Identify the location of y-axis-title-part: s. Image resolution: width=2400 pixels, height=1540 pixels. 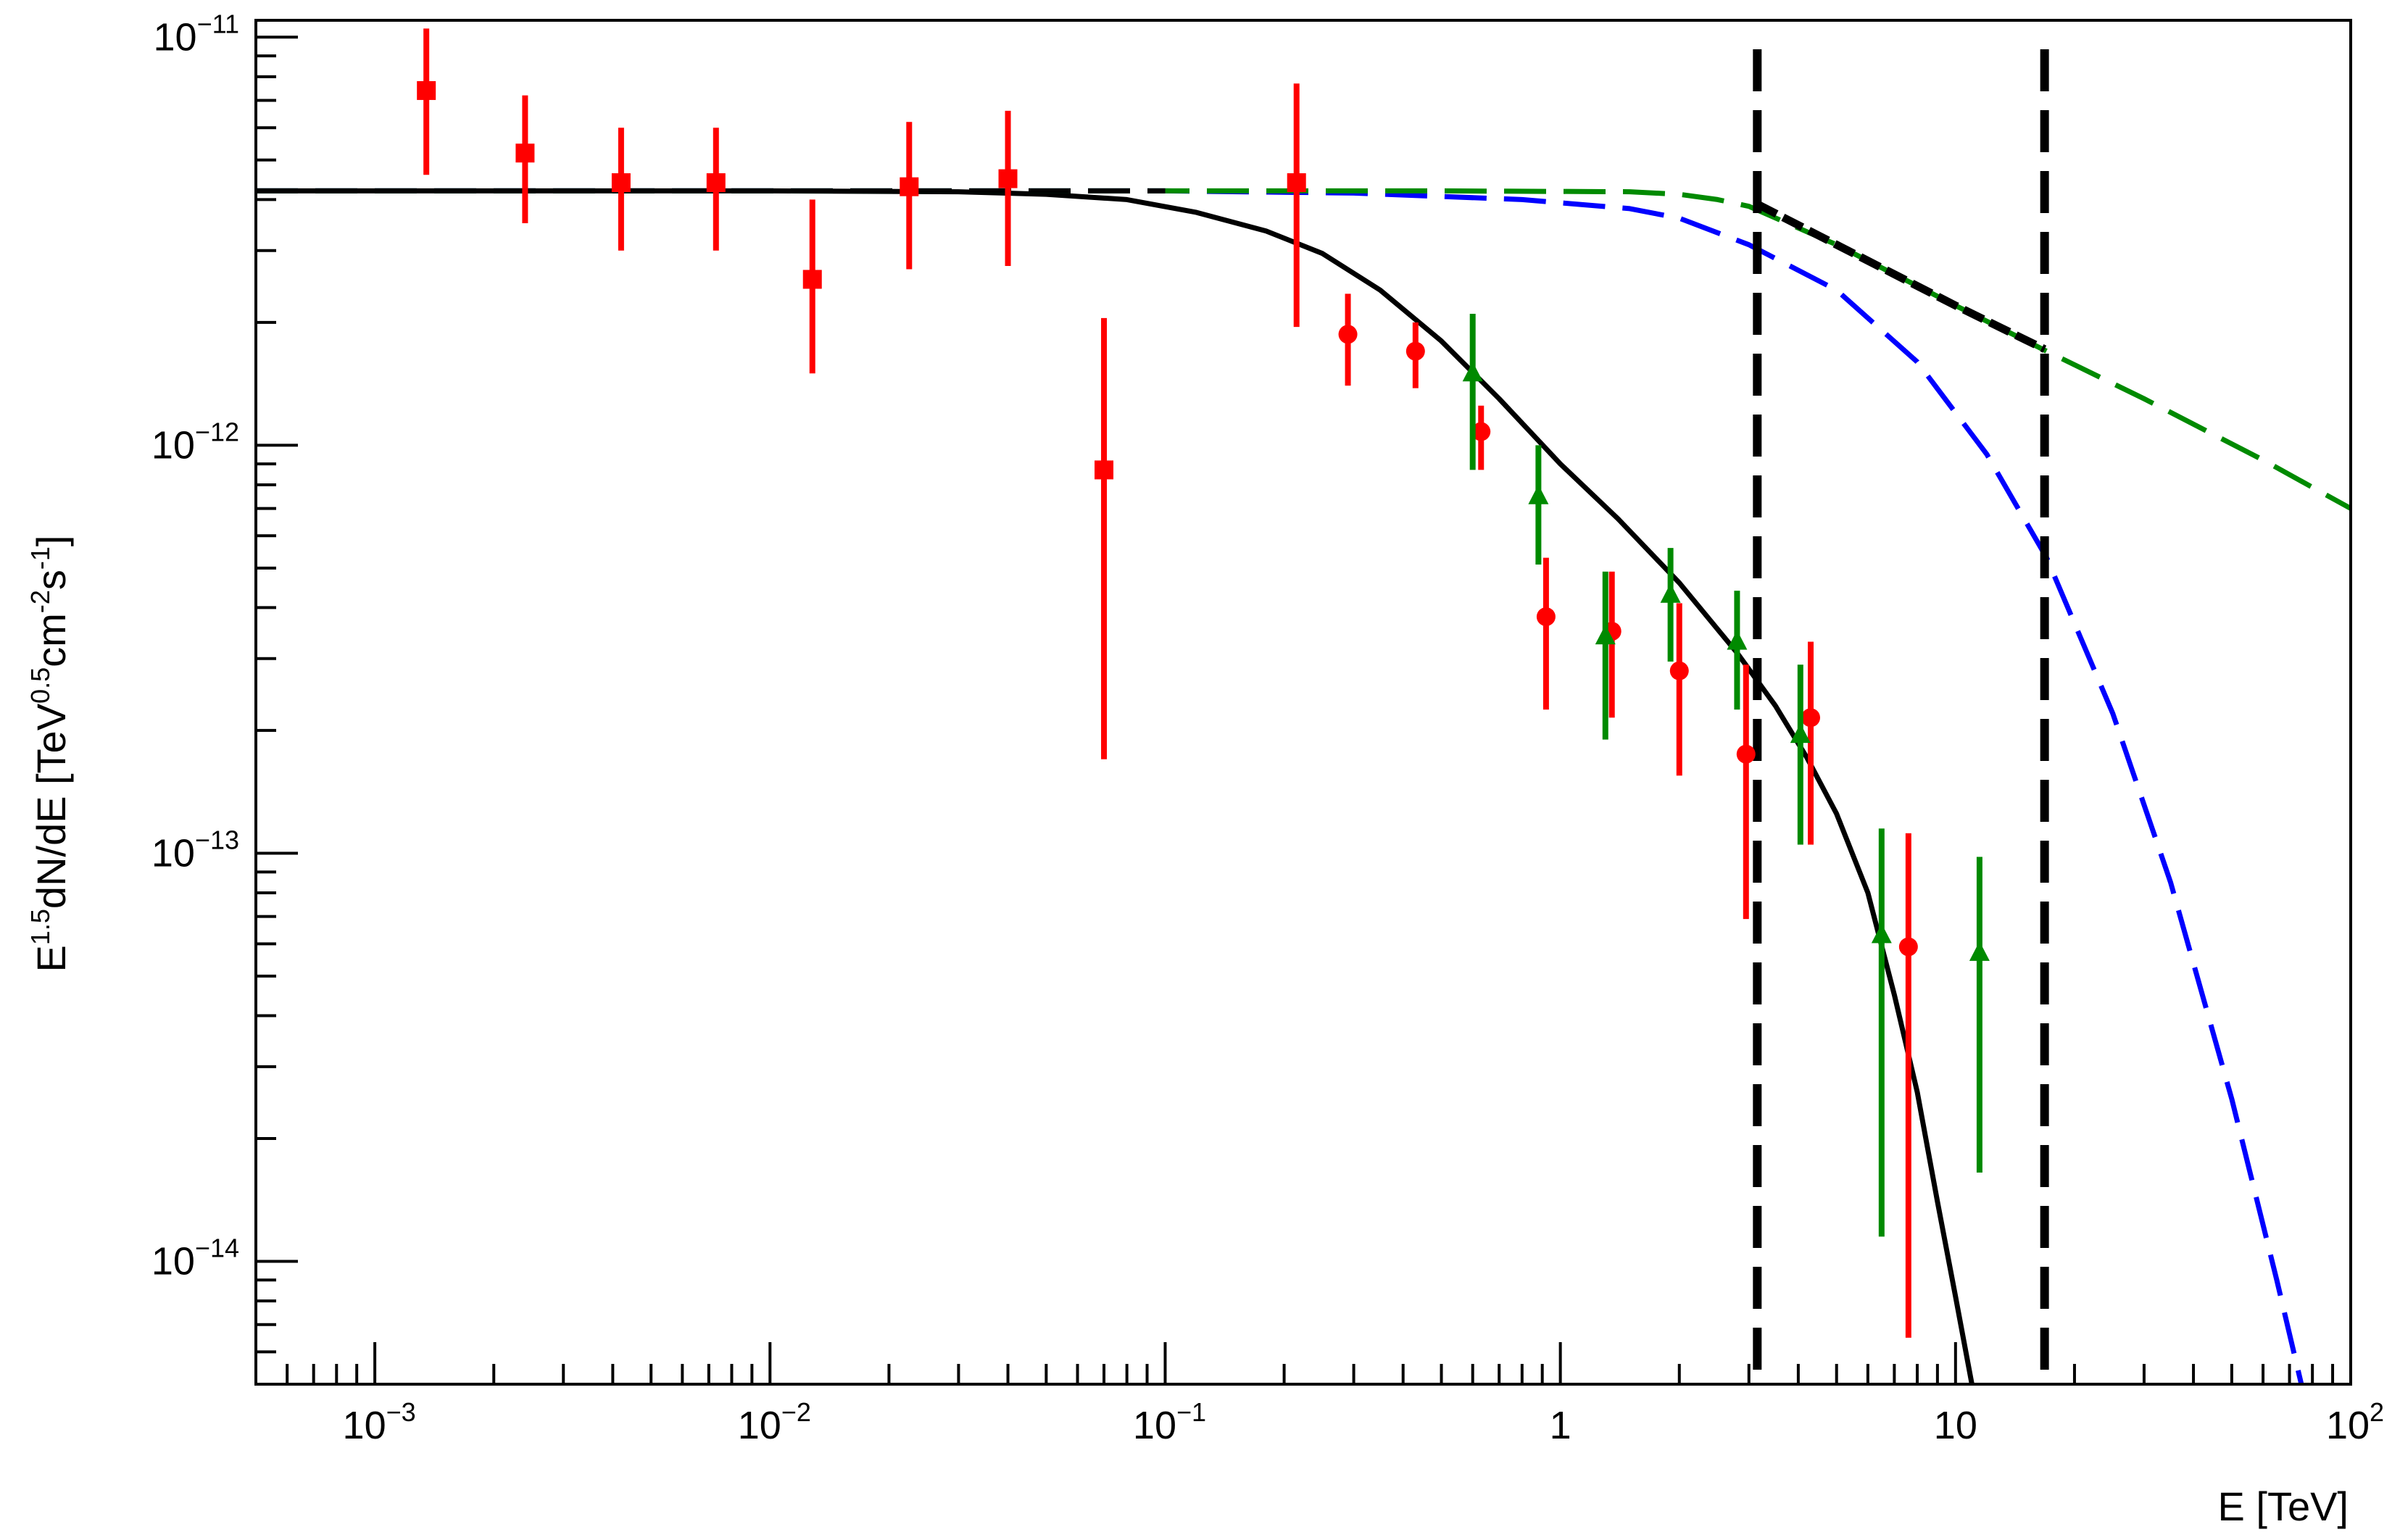
(51, 580).